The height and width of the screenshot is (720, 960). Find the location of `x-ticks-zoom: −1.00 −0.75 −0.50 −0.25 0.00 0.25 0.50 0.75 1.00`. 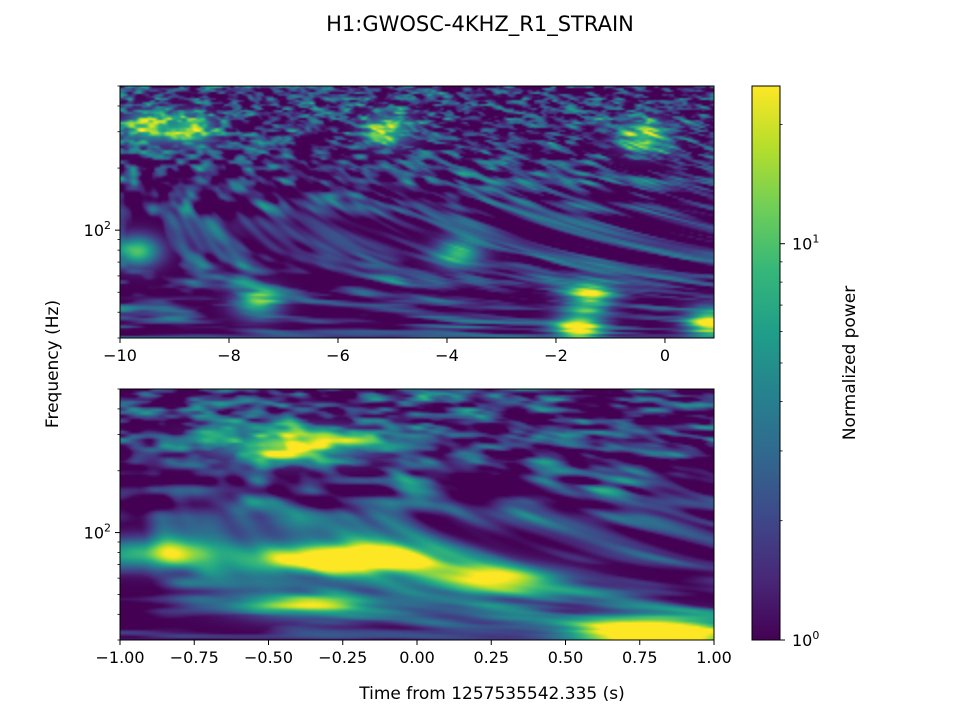

x-ticks-zoom: −1.00 −0.75 −0.50 −0.25 0.00 0.25 0.50 0.75 1.00 is located at coordinates (413, 653).